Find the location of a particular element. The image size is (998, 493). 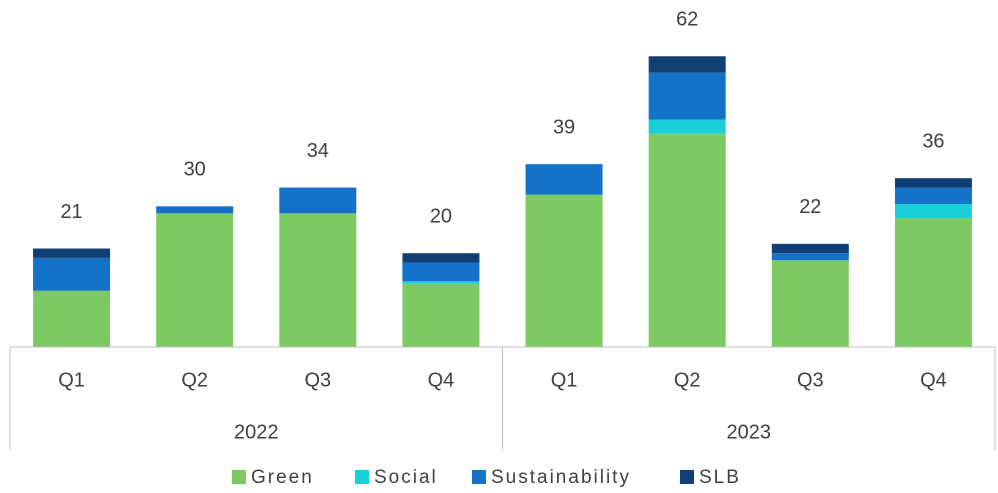

total-label: 20 is located at coordinates (441, 216).